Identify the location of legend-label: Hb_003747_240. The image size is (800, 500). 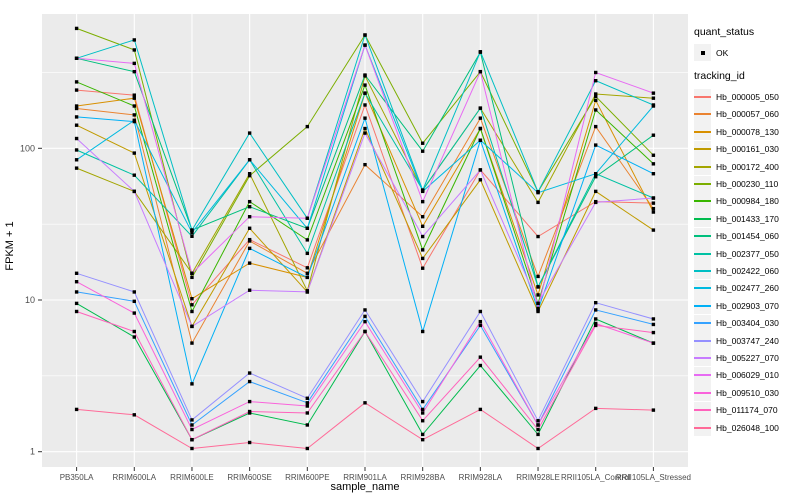
(747, 340).